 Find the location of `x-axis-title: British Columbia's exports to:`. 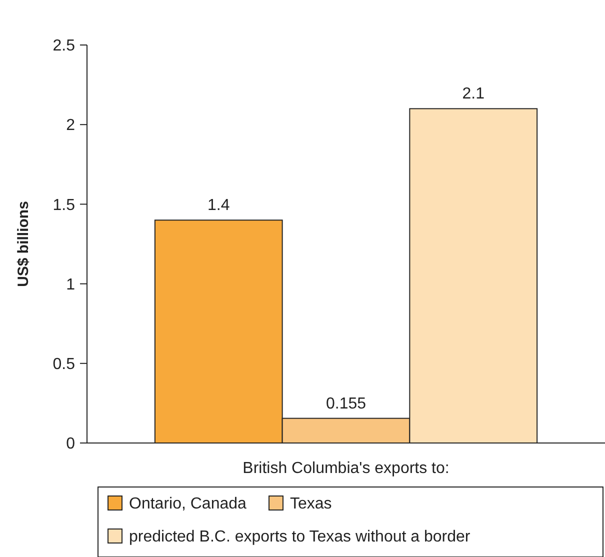

x-axis-title: British Columbia's exports to: is located at coordinates (346, 468).